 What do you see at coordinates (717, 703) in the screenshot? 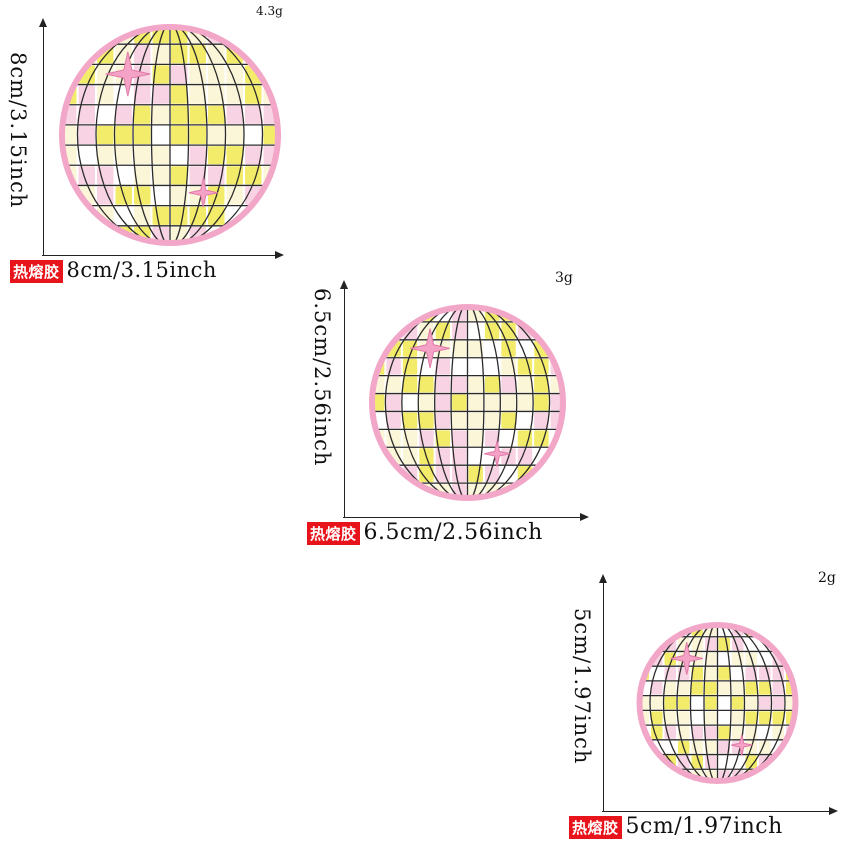
I see `disco-ball-patch-small` at bounding box center [717, 703].